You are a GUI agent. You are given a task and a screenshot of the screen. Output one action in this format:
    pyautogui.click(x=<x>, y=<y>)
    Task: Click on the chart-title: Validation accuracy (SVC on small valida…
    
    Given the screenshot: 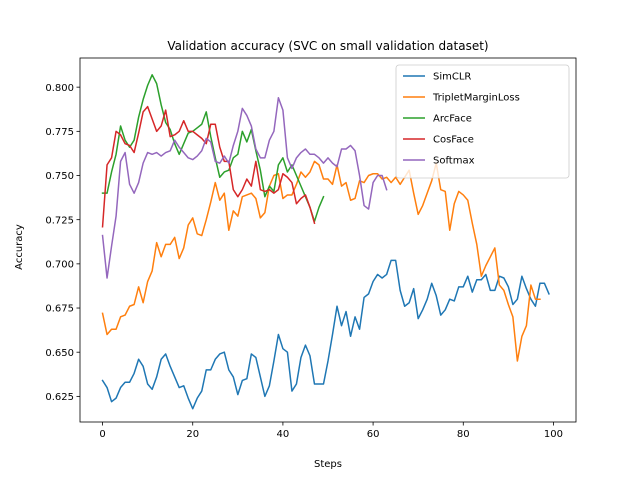 What is the action you would take?
    pyautogui.click(x=327, y=46)
    